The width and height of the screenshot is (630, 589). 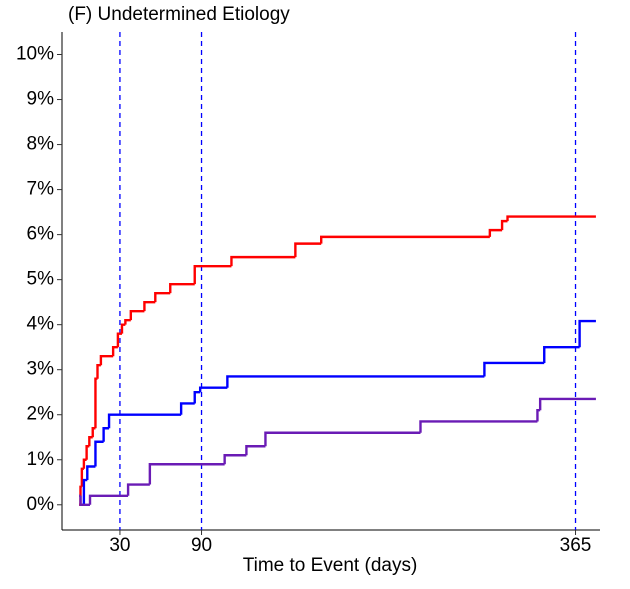 What do you see at coordinates (576, 545) in the screenshot?
I see `x-tick-label: 365` at bounding box center [576, 545].